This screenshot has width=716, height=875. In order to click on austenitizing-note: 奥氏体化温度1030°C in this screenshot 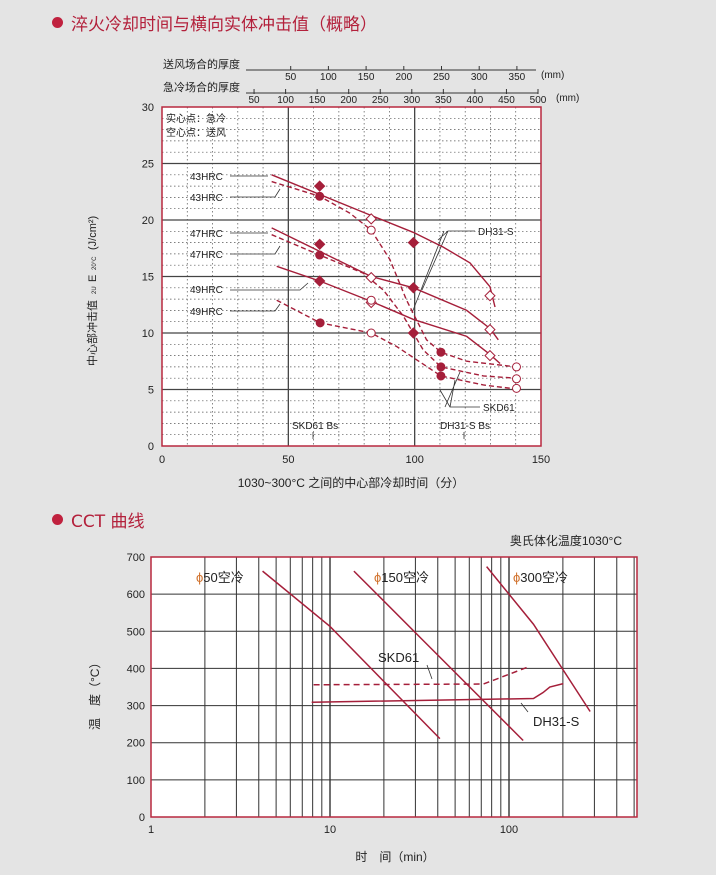, I will do `click(566, 540)`.